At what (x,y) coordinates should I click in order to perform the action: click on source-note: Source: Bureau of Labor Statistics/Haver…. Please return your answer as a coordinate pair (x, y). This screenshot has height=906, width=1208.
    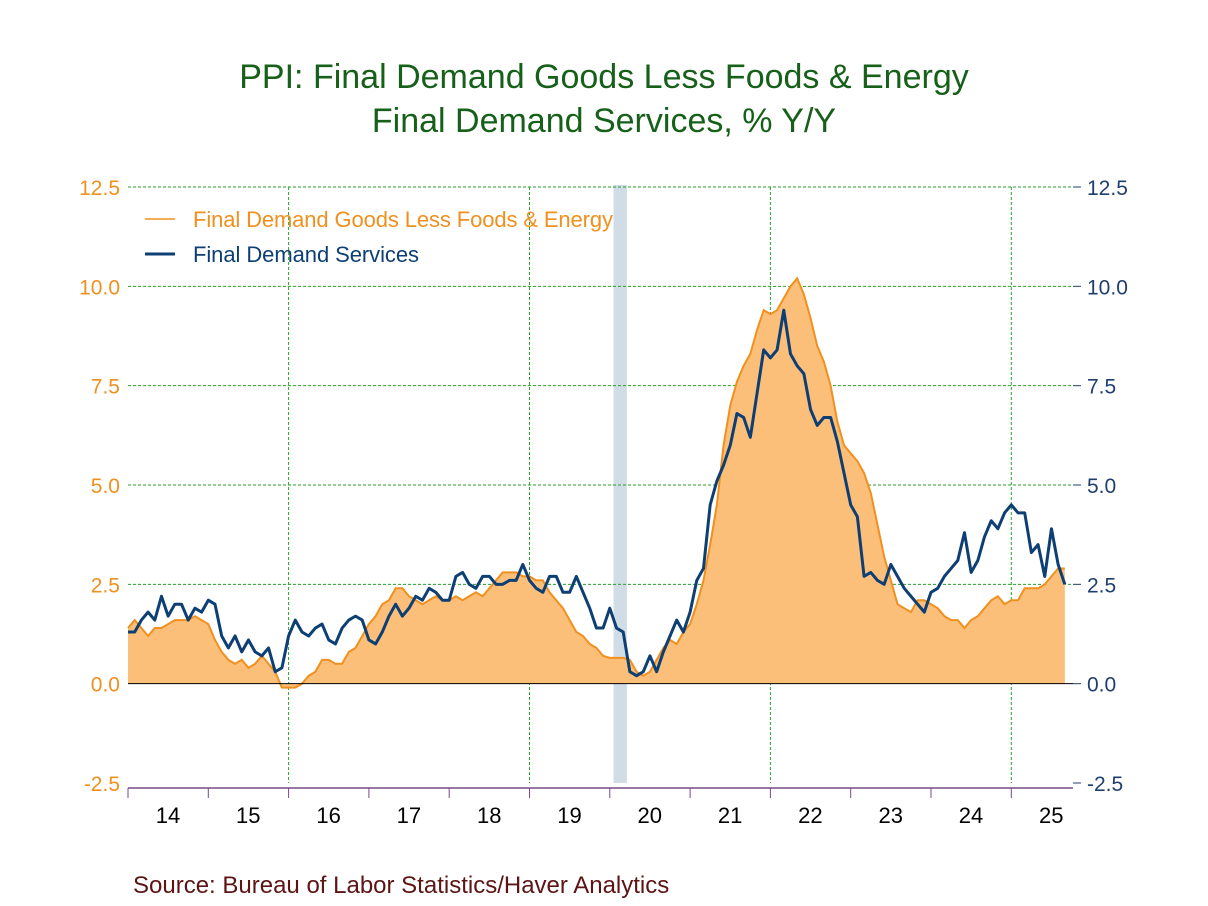
    Looking at the image, I should click on (401, 885).